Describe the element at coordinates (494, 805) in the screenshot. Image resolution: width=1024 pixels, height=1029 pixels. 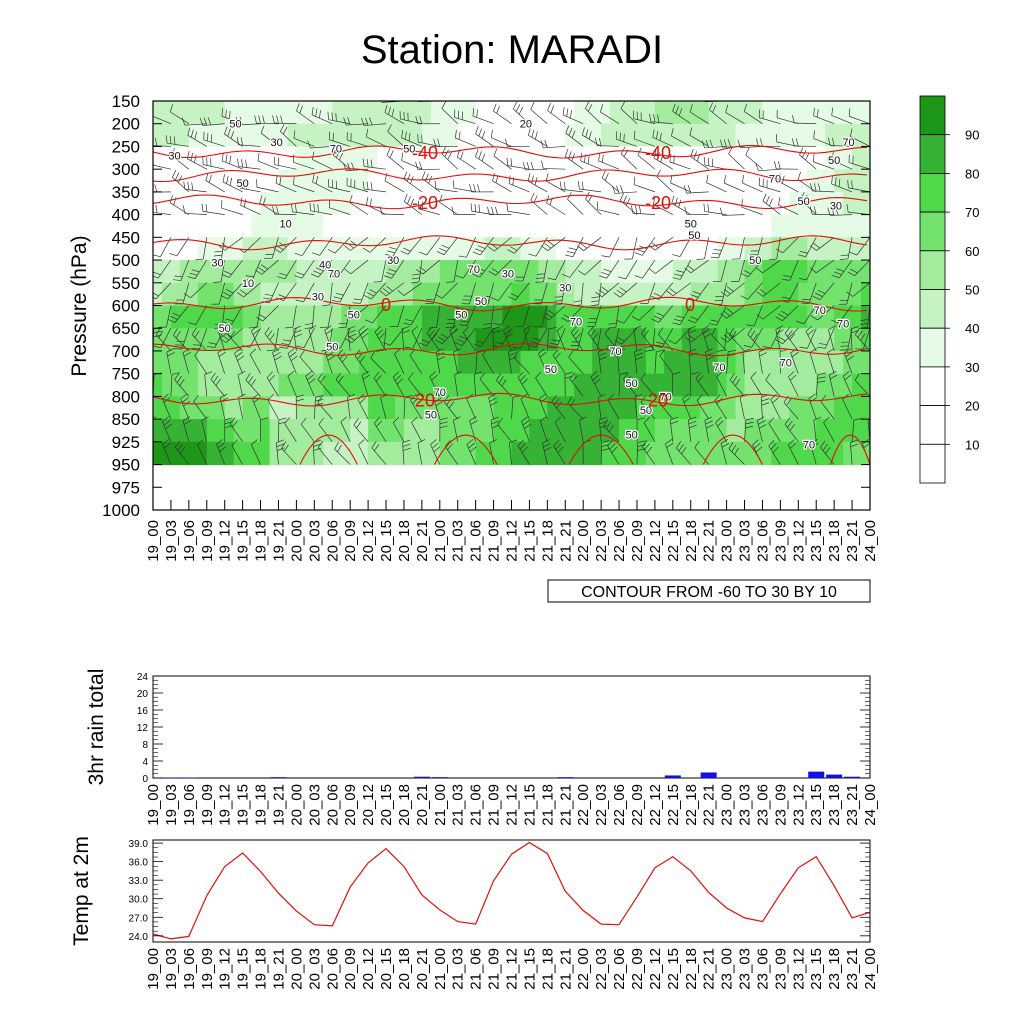
I see `x-tick-label: 21_09` at that location.